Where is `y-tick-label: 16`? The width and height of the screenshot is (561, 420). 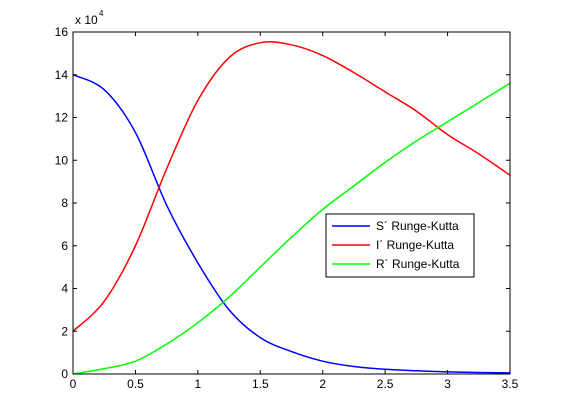
y-tick-label: 16 is located at coordinates (62, 32).